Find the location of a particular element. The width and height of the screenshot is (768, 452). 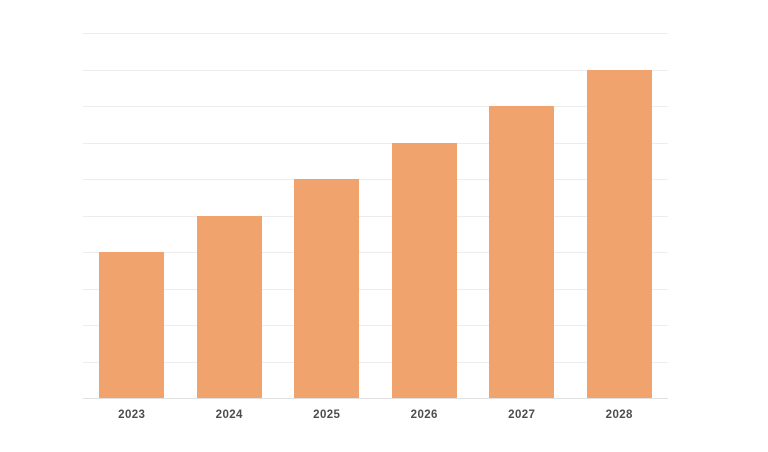

x-axis-baseline is located at coordinates (375, 398).